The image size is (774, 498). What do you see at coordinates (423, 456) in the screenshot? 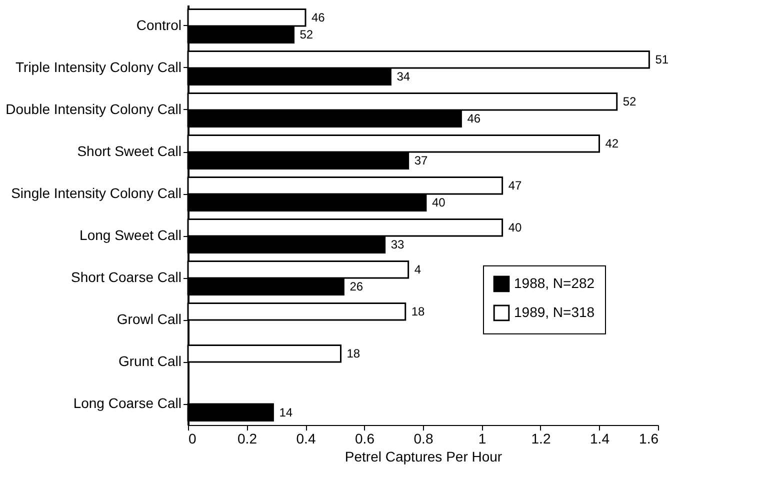
I see `x-axis-title: Petrel Captures Per Hour` at bounding box center [423, 456].